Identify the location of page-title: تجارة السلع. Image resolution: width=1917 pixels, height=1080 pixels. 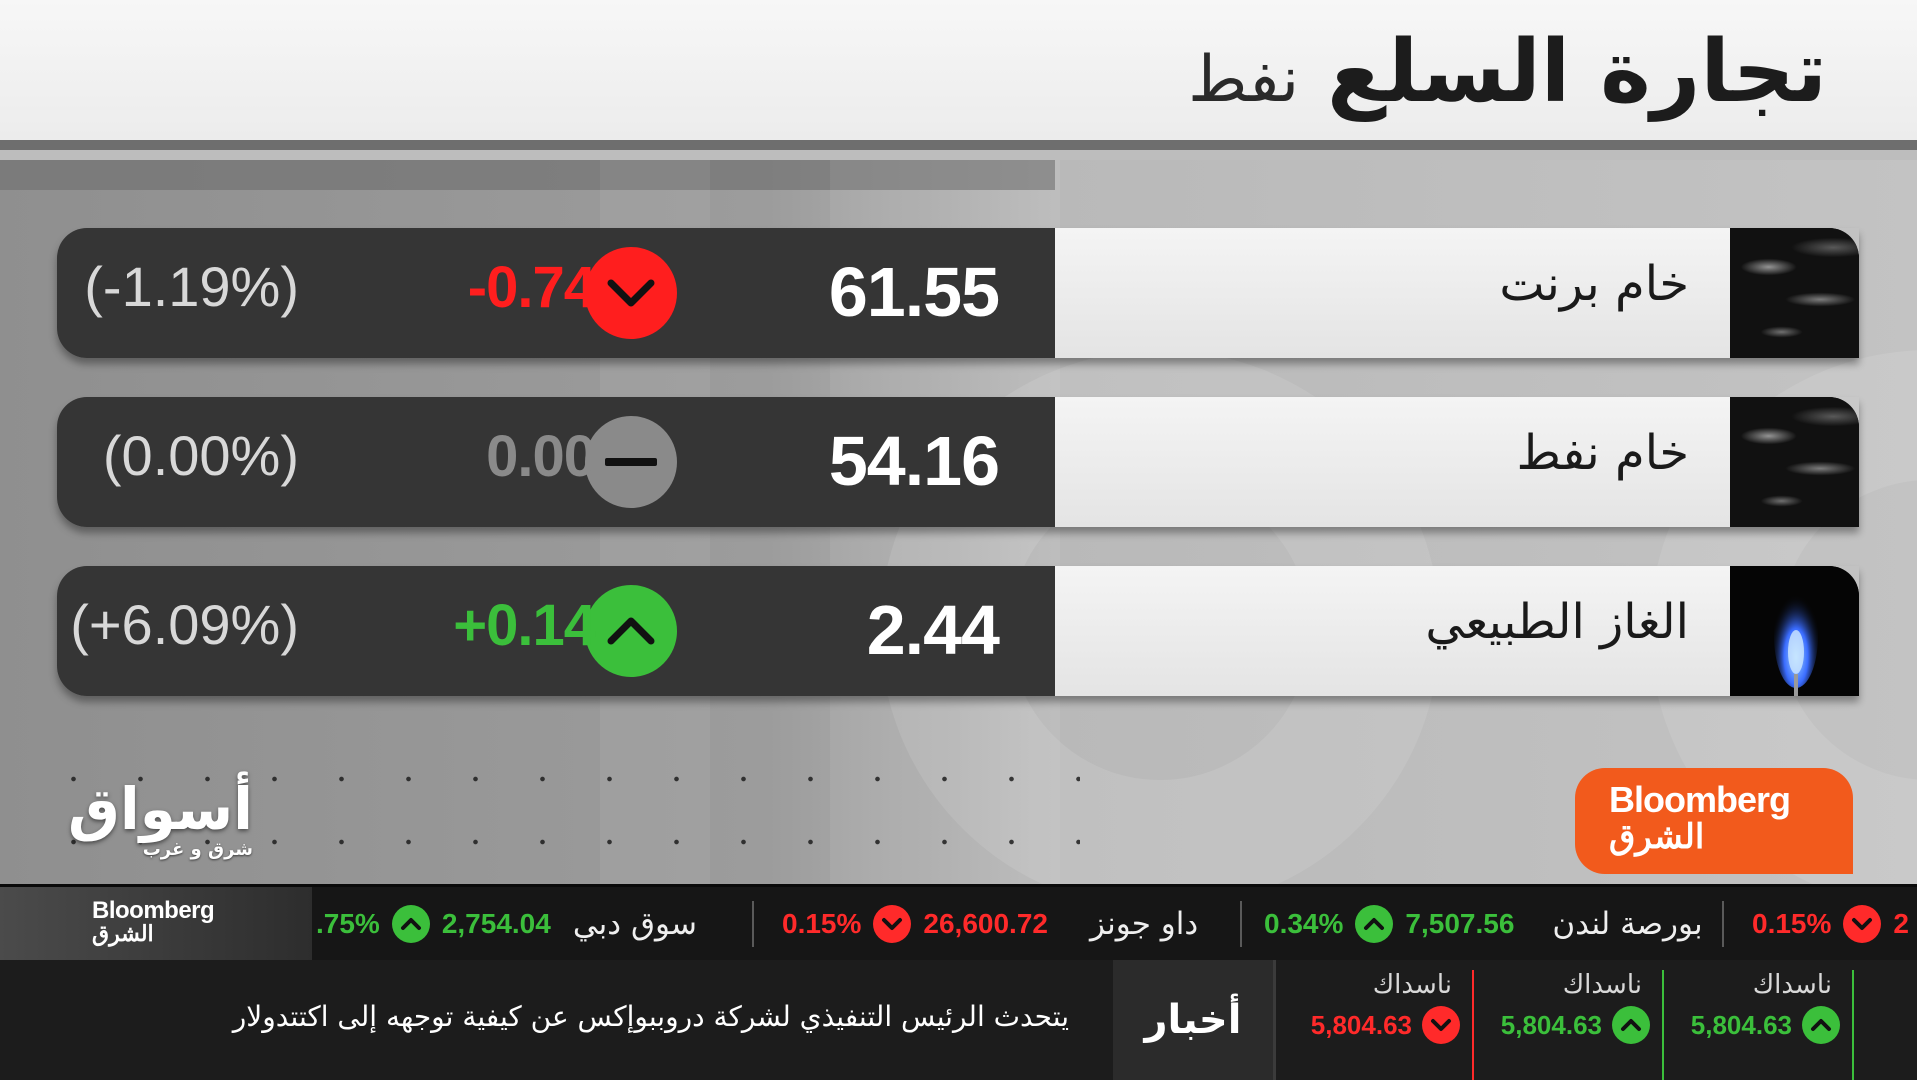
(1577, 72).